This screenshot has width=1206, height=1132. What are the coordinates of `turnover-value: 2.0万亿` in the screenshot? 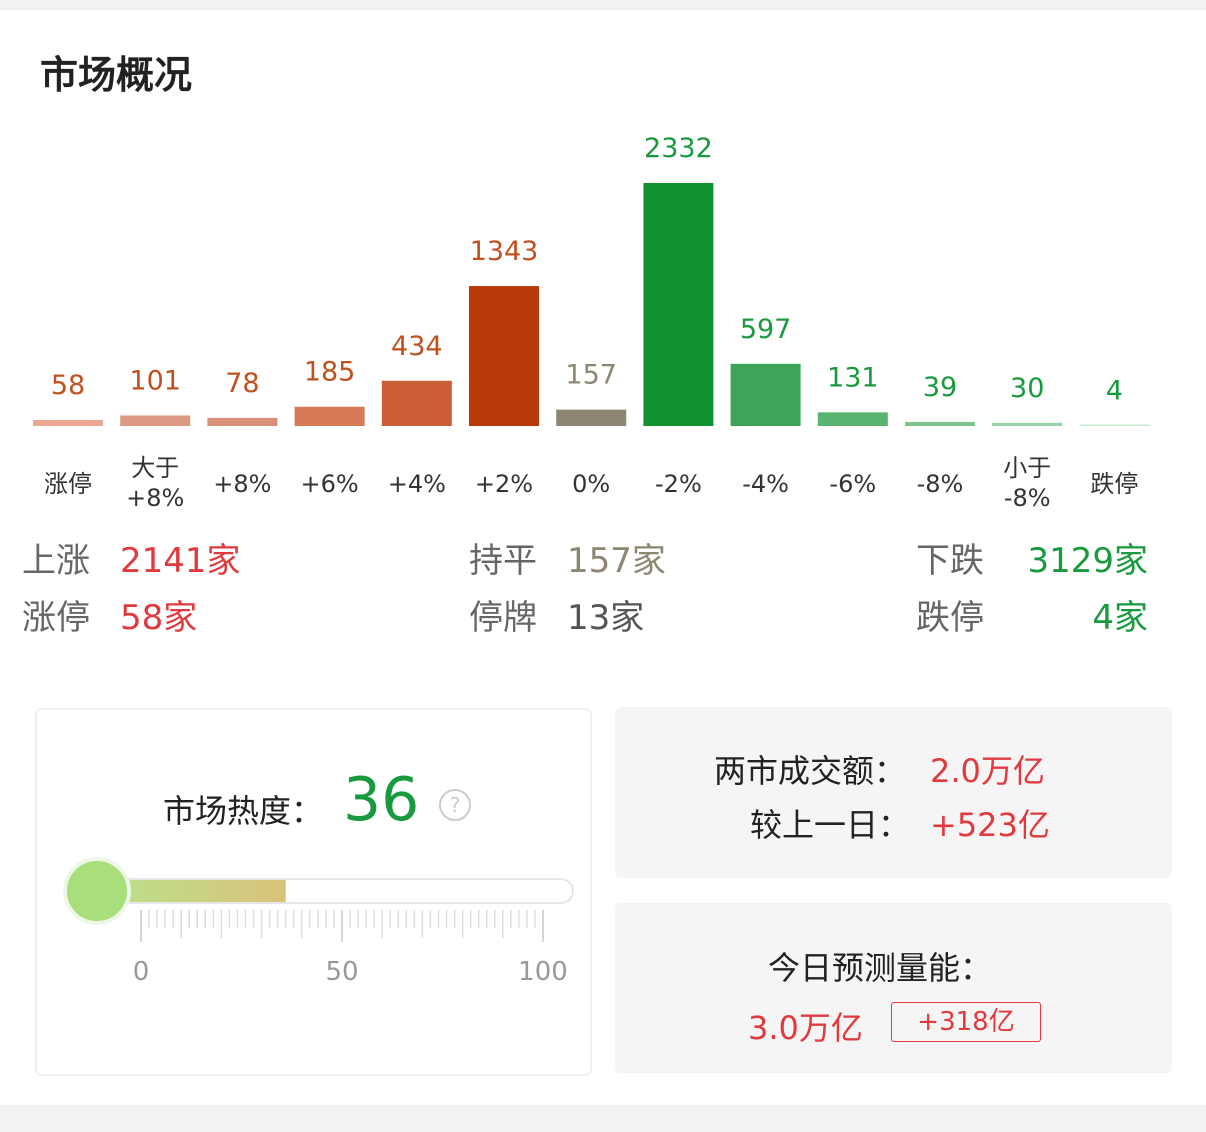 It's located at (987, 771).